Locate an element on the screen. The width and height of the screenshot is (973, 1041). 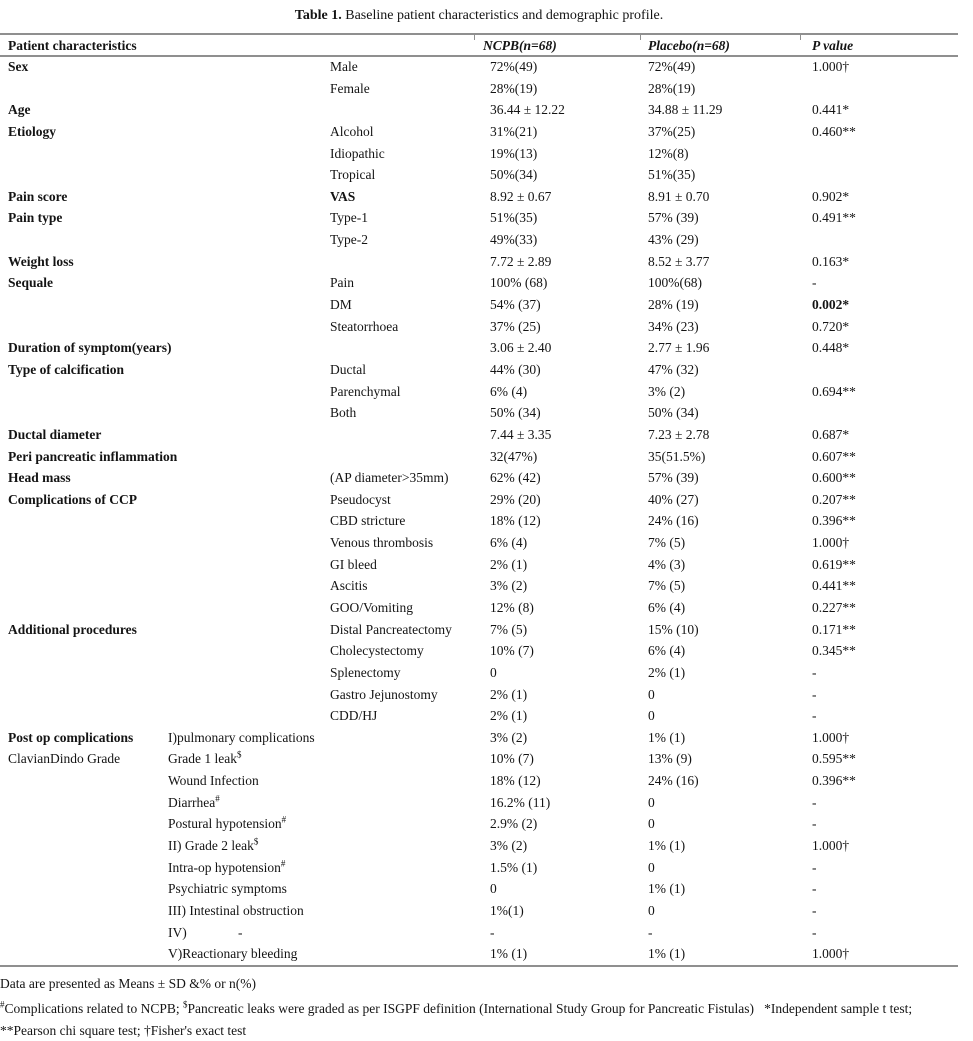
cell-row-label: Sex is located at coordinates (18, 66).